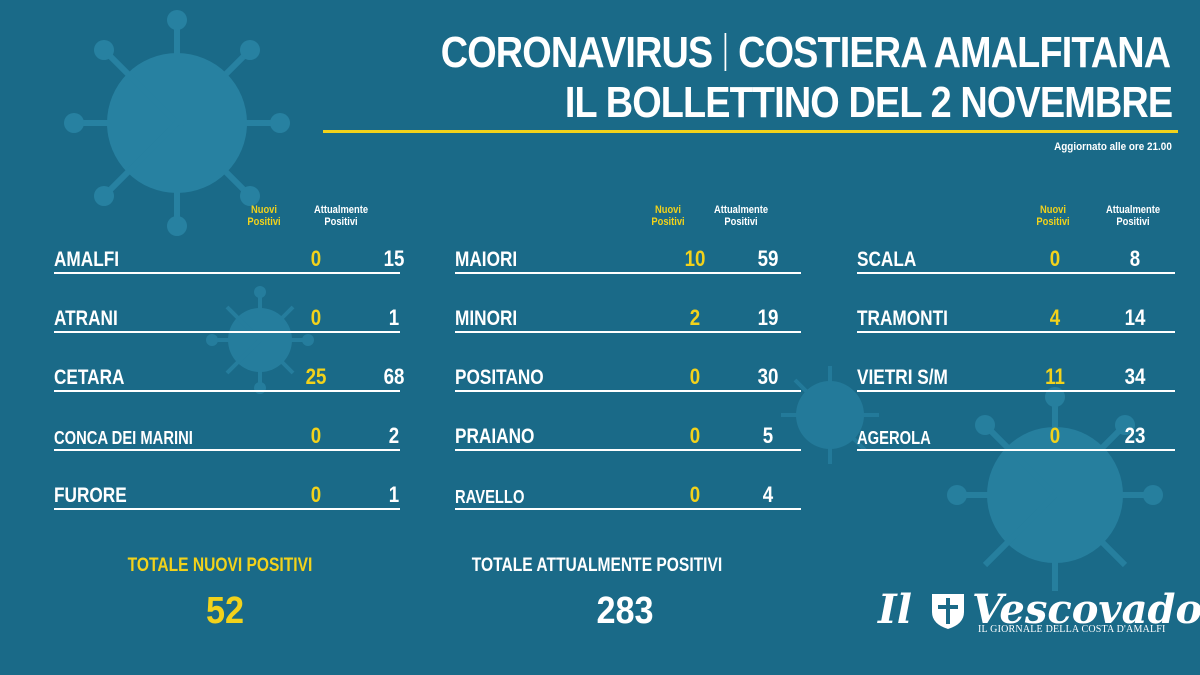 This screenshot has width=1200, height=675. I want to click on row-conca-dei-marini: CONCA DEI MARINI 0 2, so click(227, 437).